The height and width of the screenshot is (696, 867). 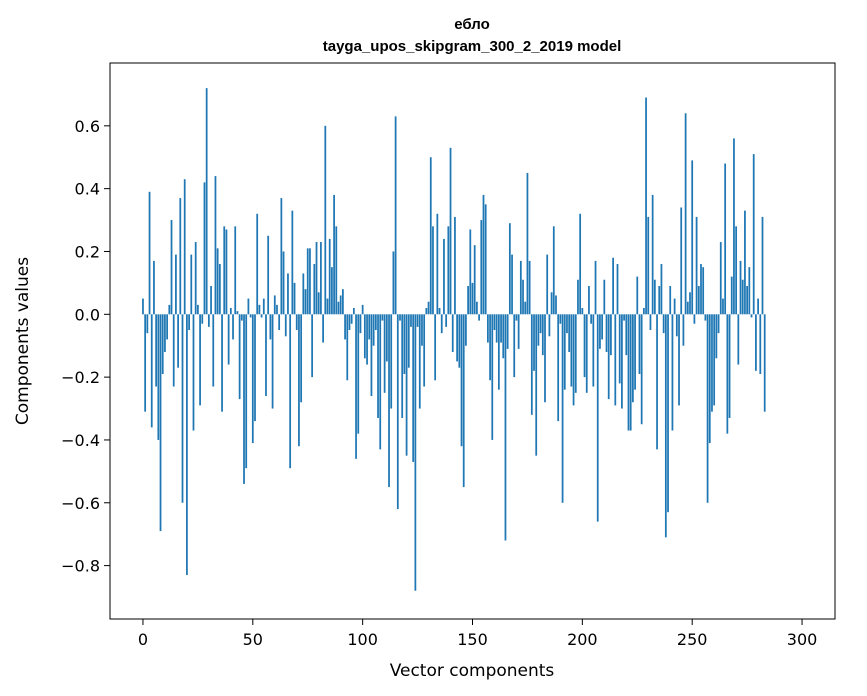 I want to click on x-tick-label: 0, so click(x=143, y=639).